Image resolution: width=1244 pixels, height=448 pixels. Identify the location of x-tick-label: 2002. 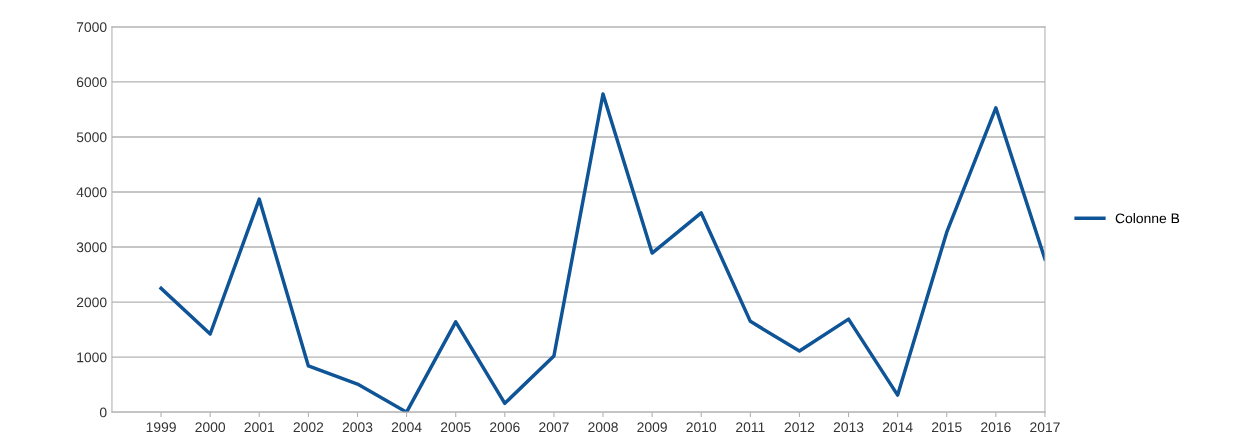
(308, 427).